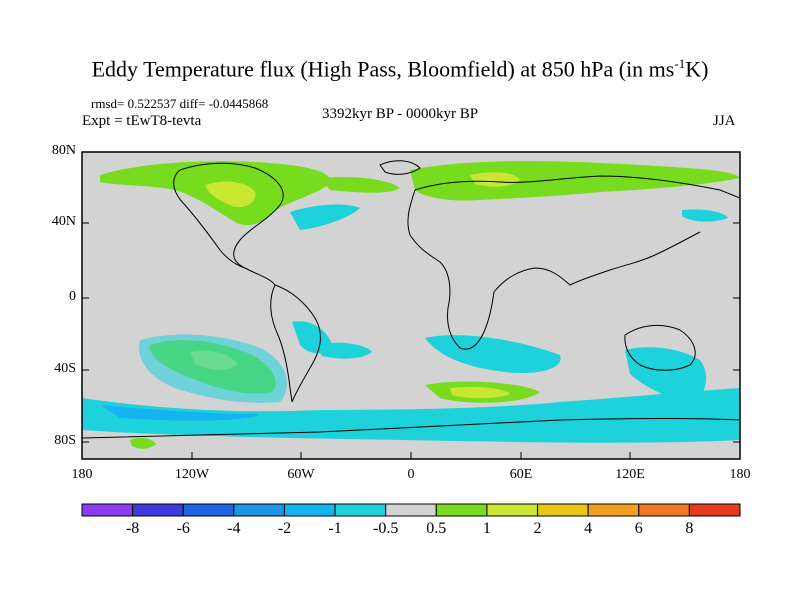 This screenshot has width=800, height=600. I want to click on lon-tick-label: 120E, so click(630, 474).